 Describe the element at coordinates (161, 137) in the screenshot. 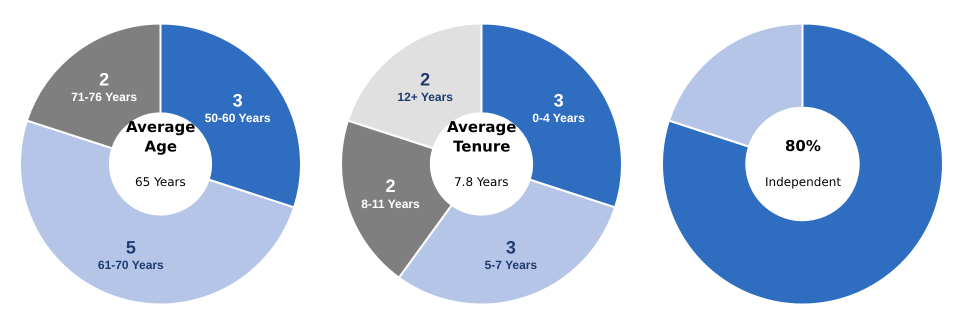

I see `text: Average Age` at that location.